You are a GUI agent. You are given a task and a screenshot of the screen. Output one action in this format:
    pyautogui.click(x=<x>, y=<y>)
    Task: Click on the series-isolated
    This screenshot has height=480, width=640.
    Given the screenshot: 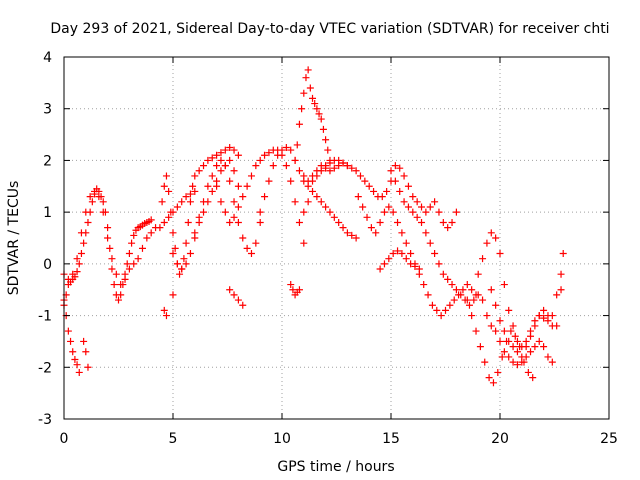 What is the action you would take?
    pyautogui.click(x=191, y=326)
    